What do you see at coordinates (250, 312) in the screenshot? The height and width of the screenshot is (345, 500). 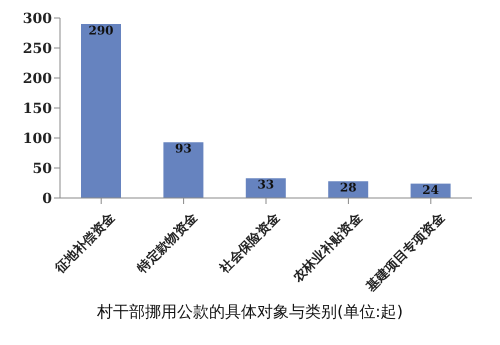 I see `text: 村干部挪用公款的具体对象与类别(单位:起)` at bounding box center [250, 312].